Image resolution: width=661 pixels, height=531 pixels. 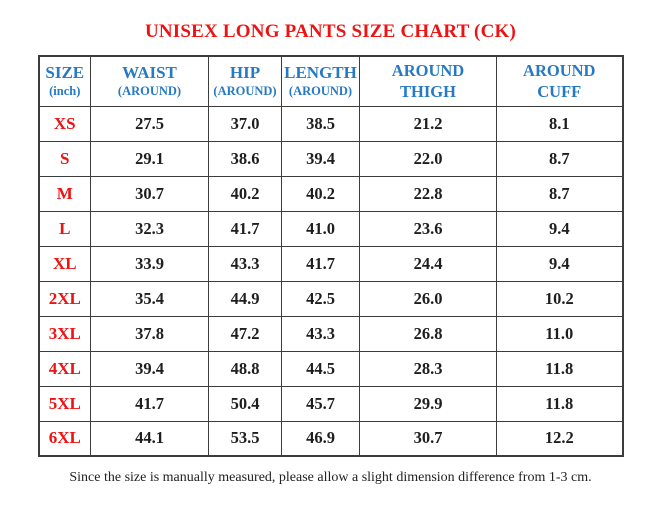 I want to click on measurement-value: 38.6, so click(x=245, y=158).